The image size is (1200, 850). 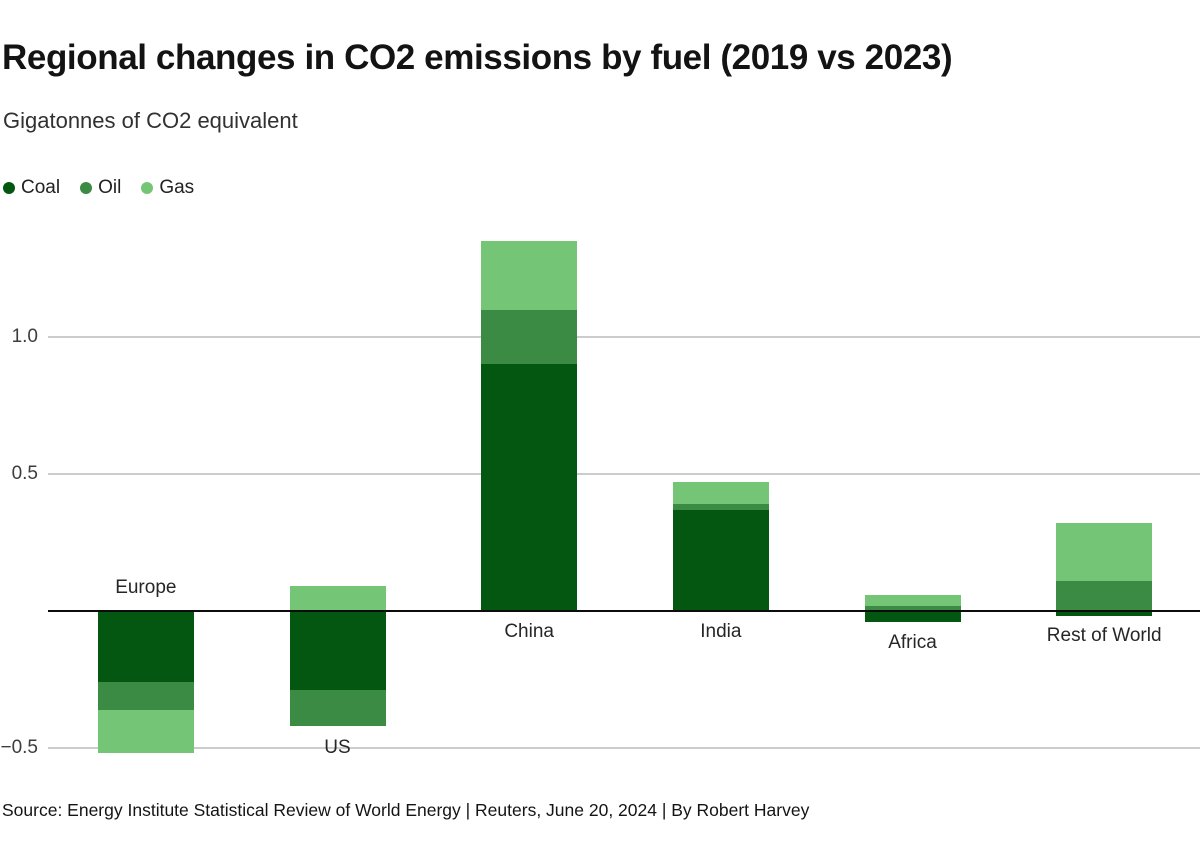 I want to click on bar-segment-india-coal, so click(x=720, y=560).